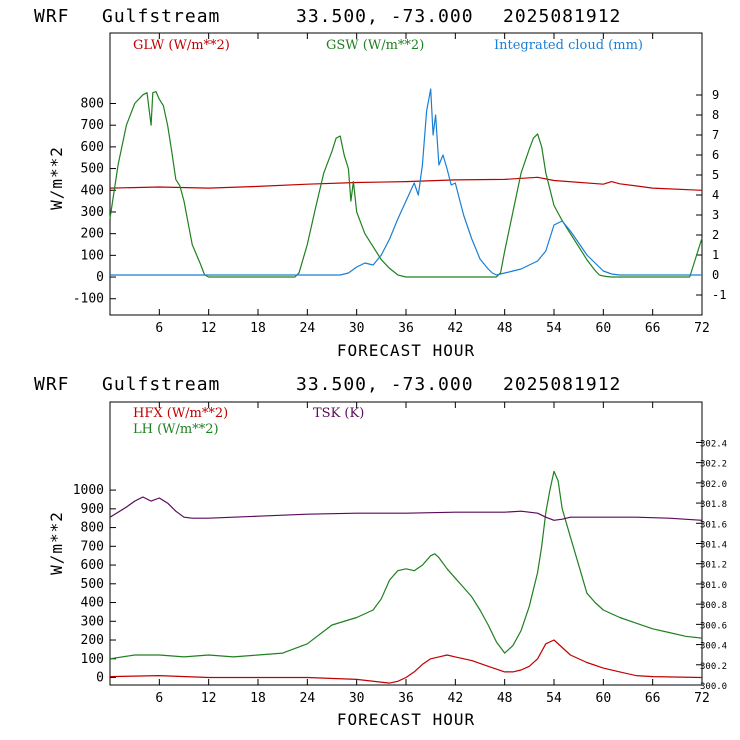  I want to click on bot-xtick-label: 72, so click(702, 698).